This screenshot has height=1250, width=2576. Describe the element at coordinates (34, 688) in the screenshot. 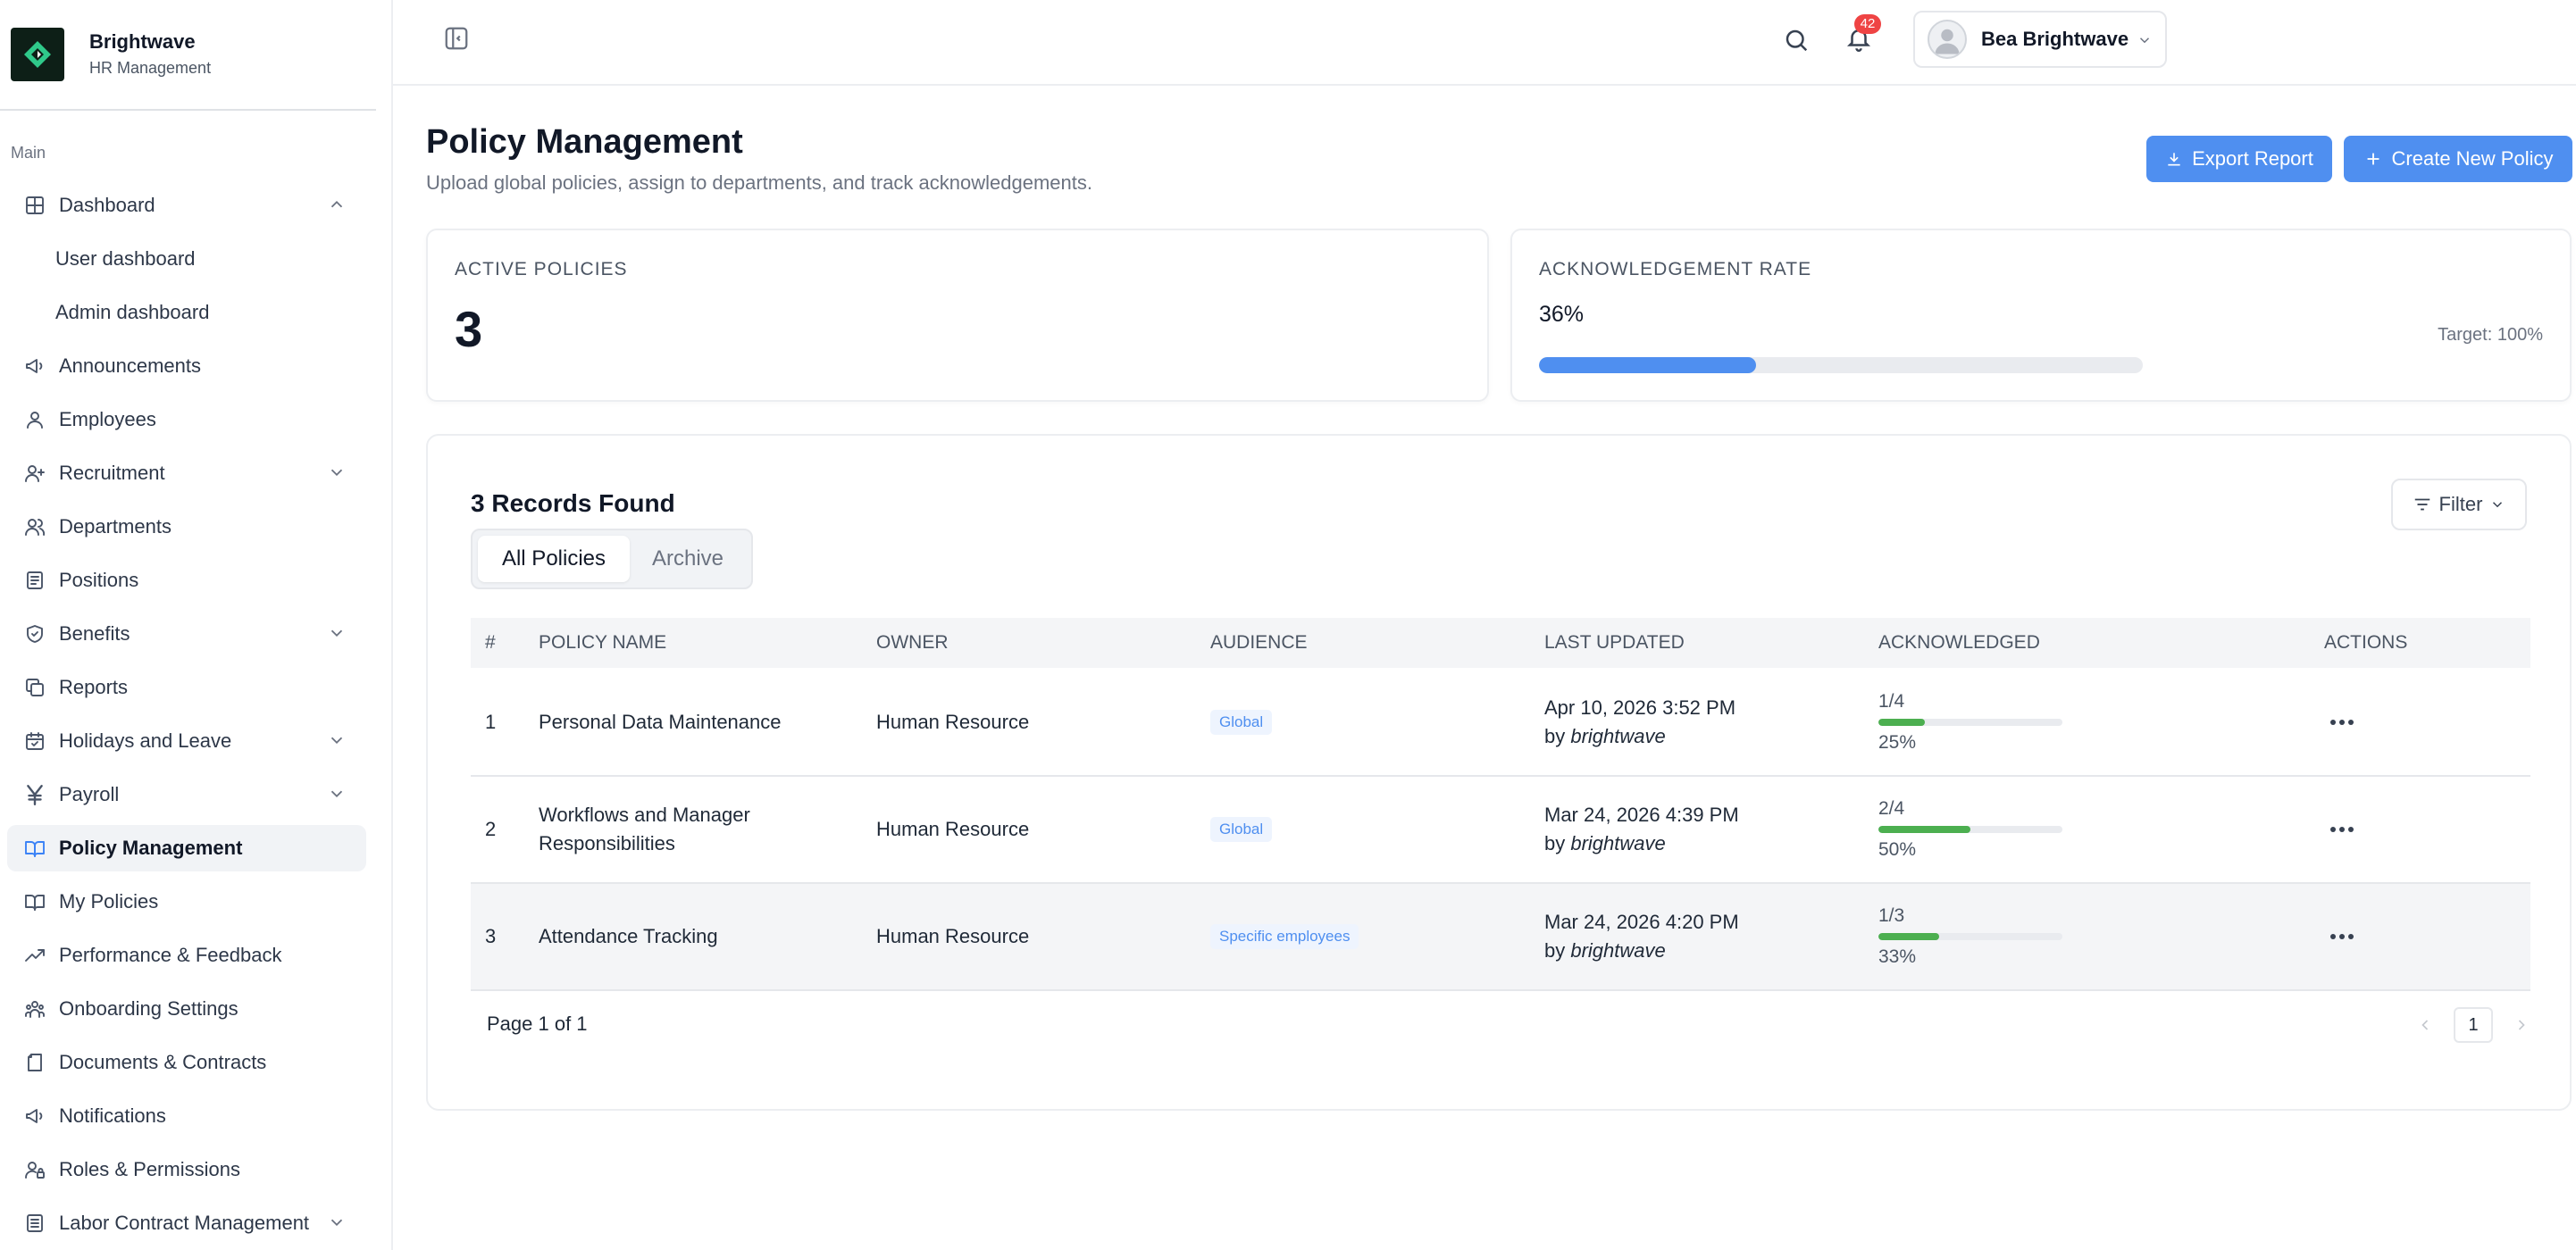

I see `copy-icon` at that location.